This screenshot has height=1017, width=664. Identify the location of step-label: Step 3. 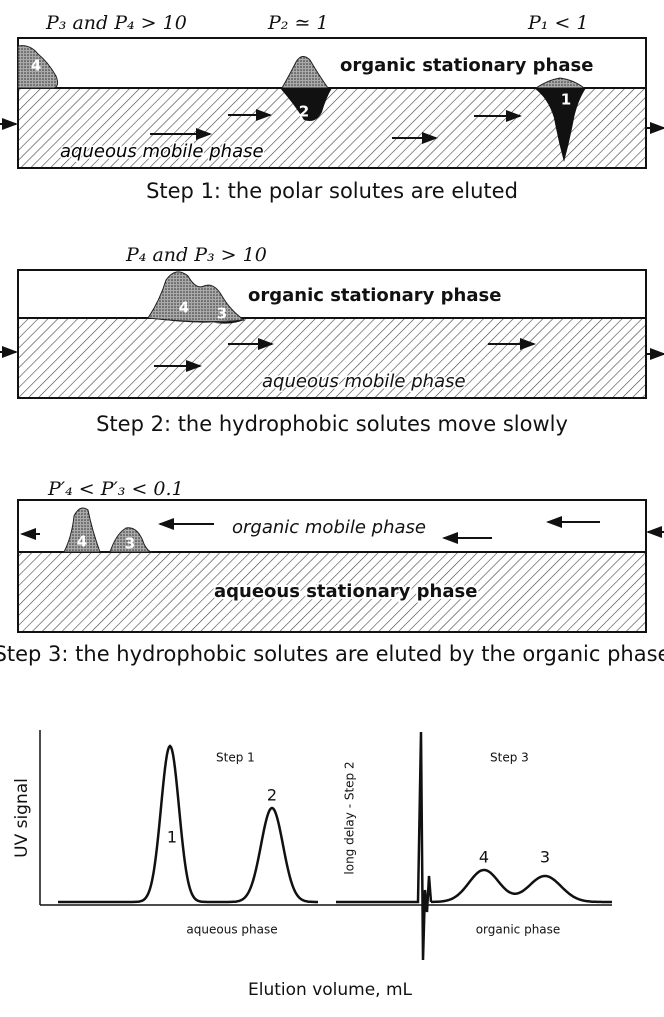
(509, 758).